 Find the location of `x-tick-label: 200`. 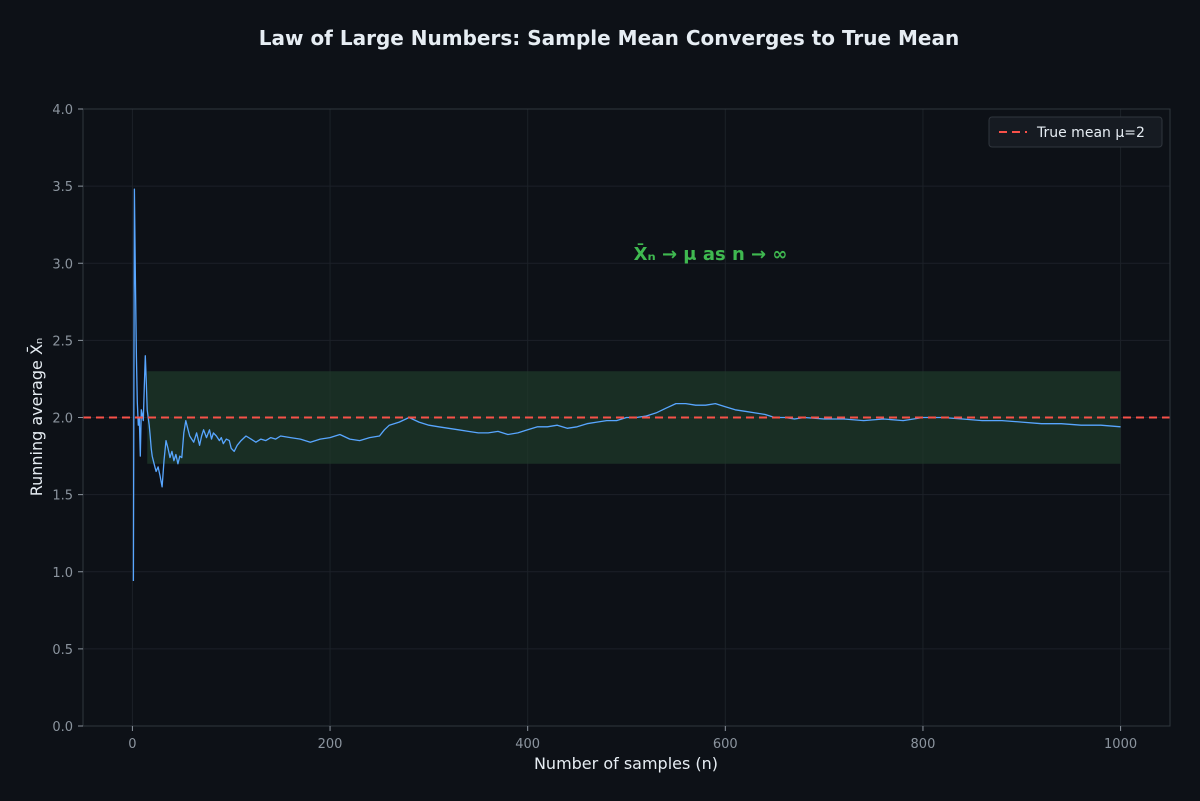

x-tick-label: 200 is located at coordinates (330, 744).